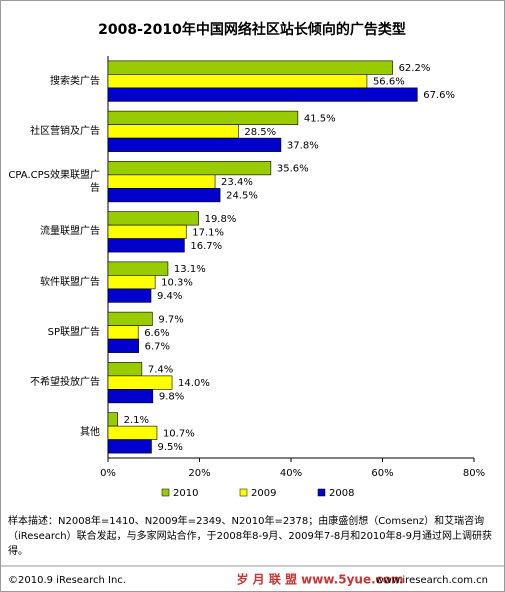  I want to click on x-tick-label: 0%, so click(108, 473).